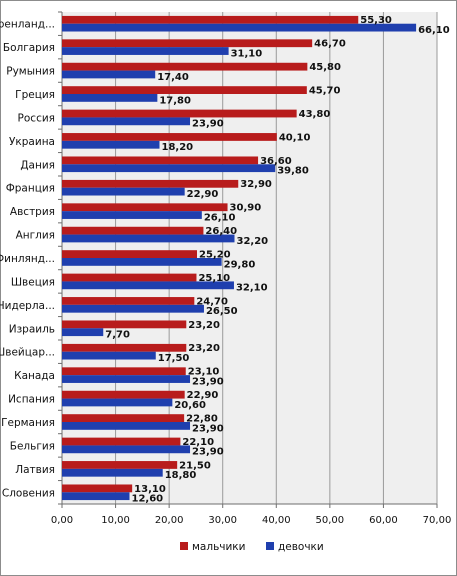 The image size is (457, 576). I want to click on value-label-boys: 21,50, so click(195, 465).